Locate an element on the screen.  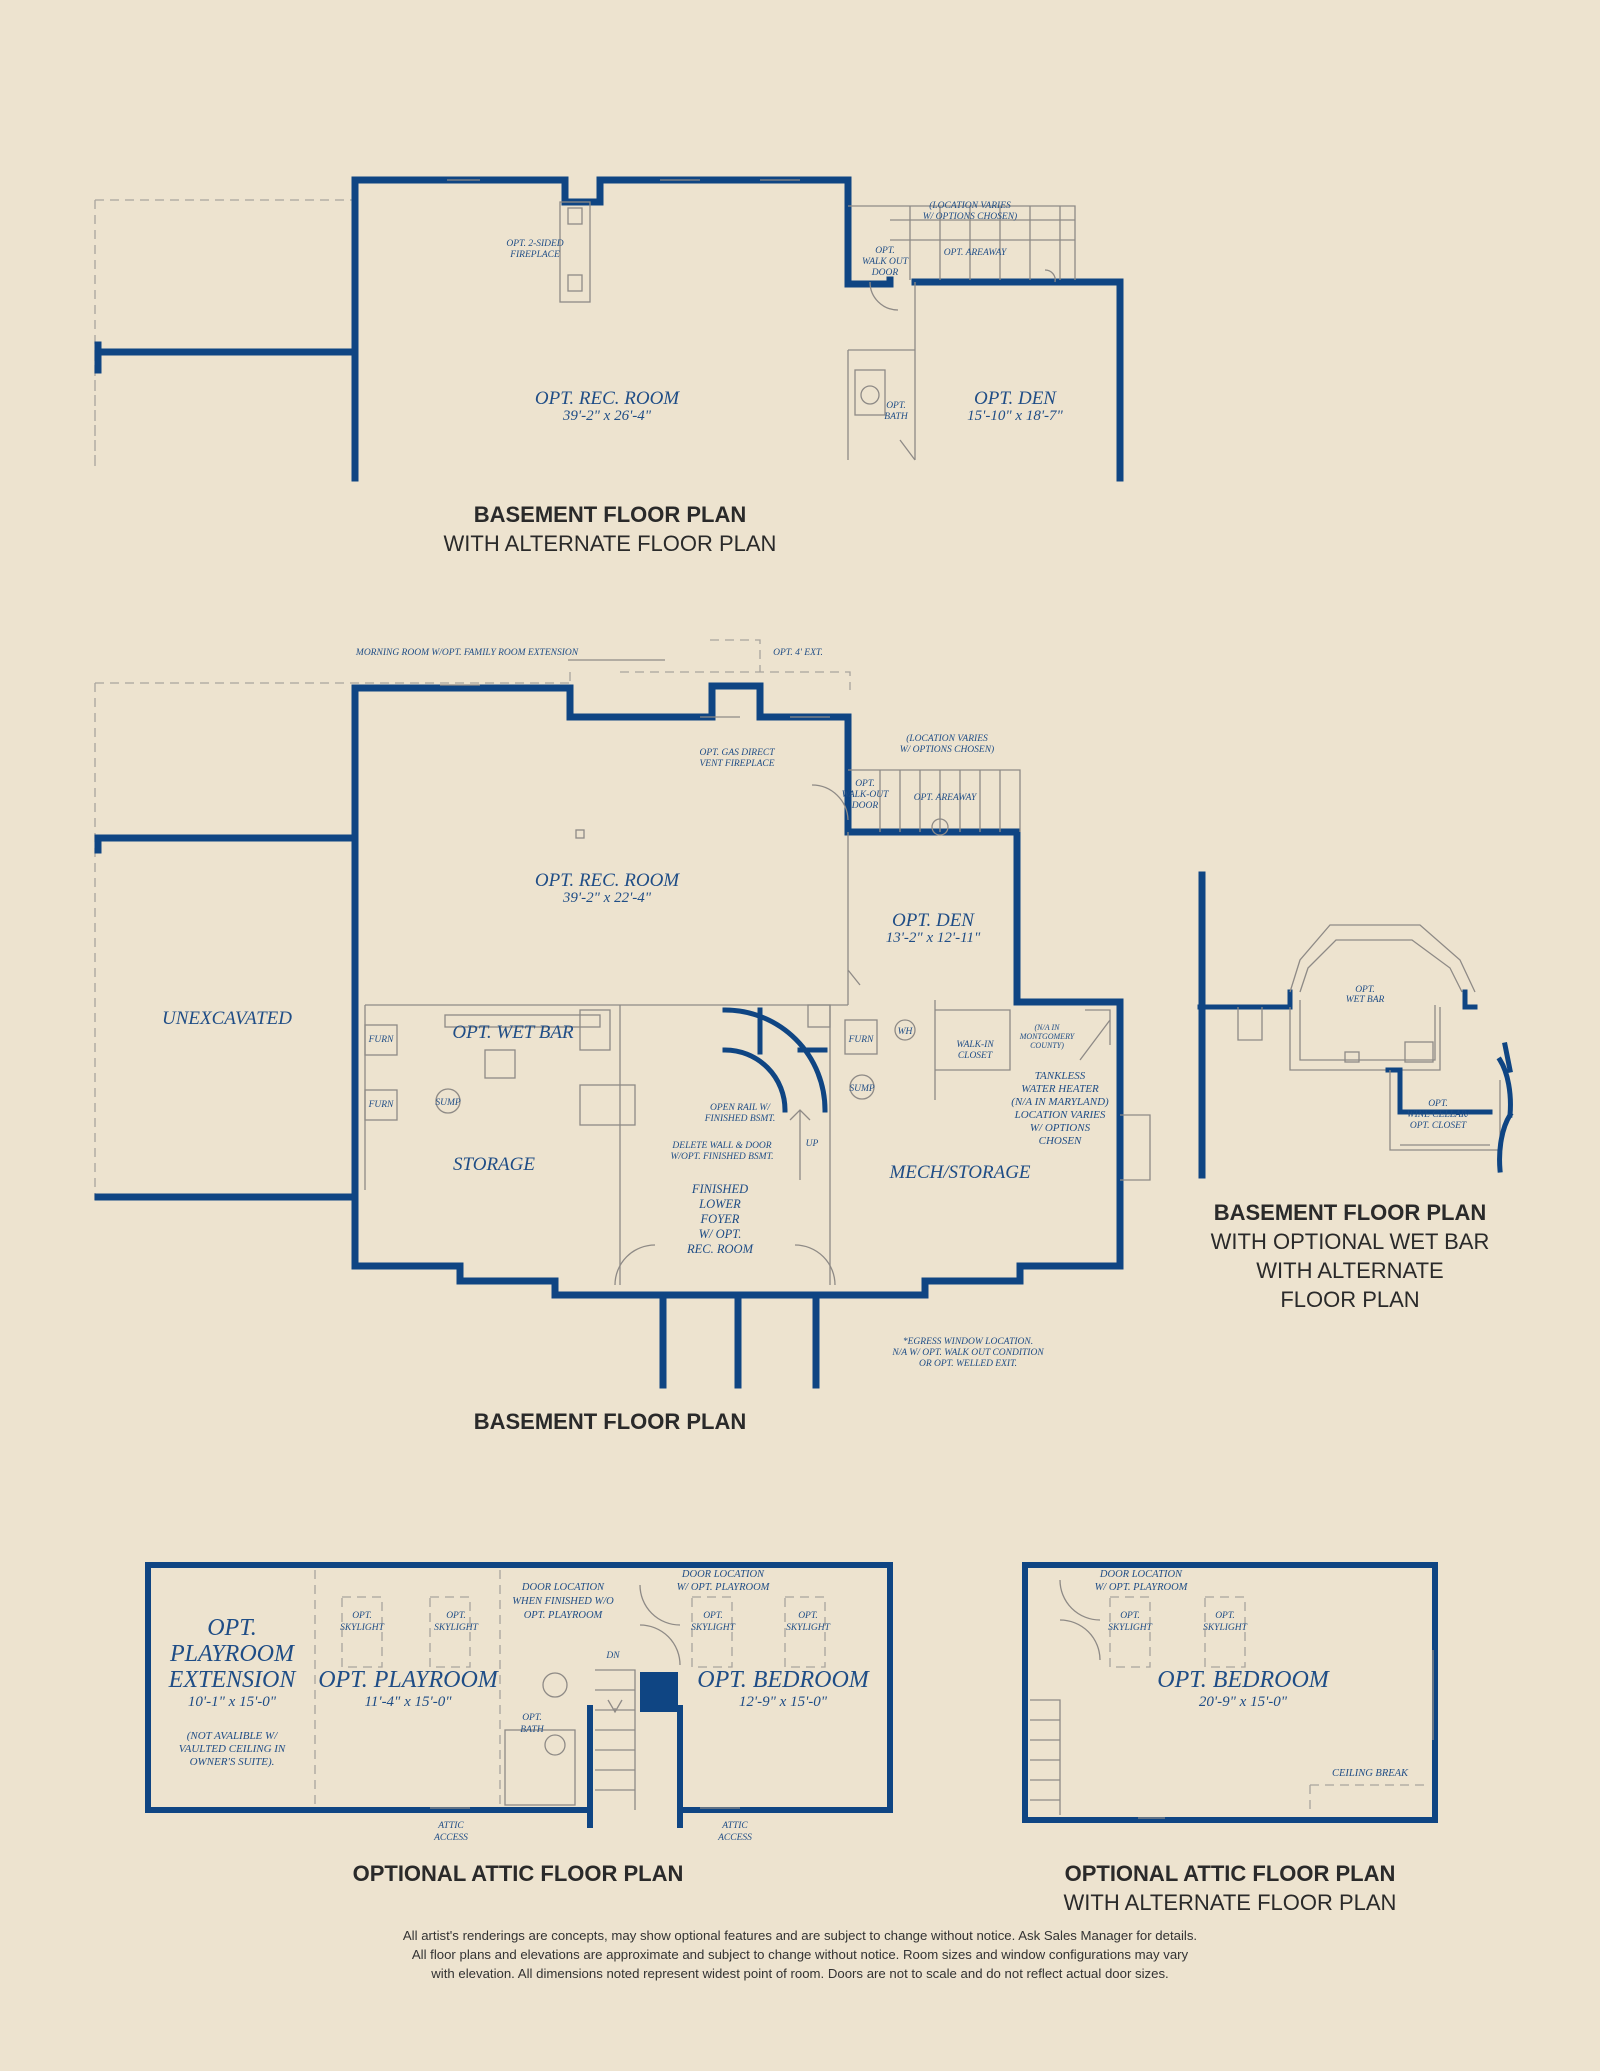
wine-cellar-note: OPT. is located at coordinates (1438, 1104).